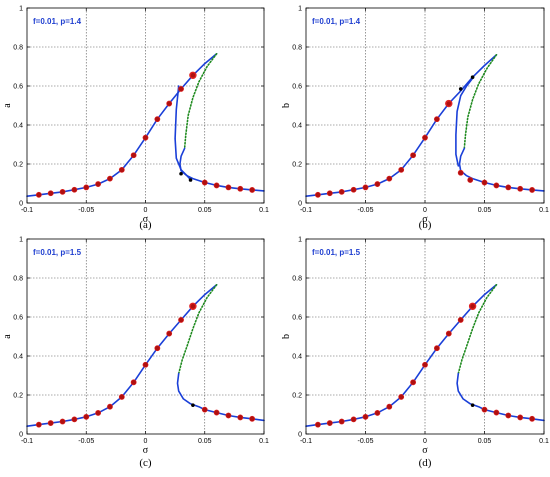  I want to click on y-axis-label: a, so click(7, 336).